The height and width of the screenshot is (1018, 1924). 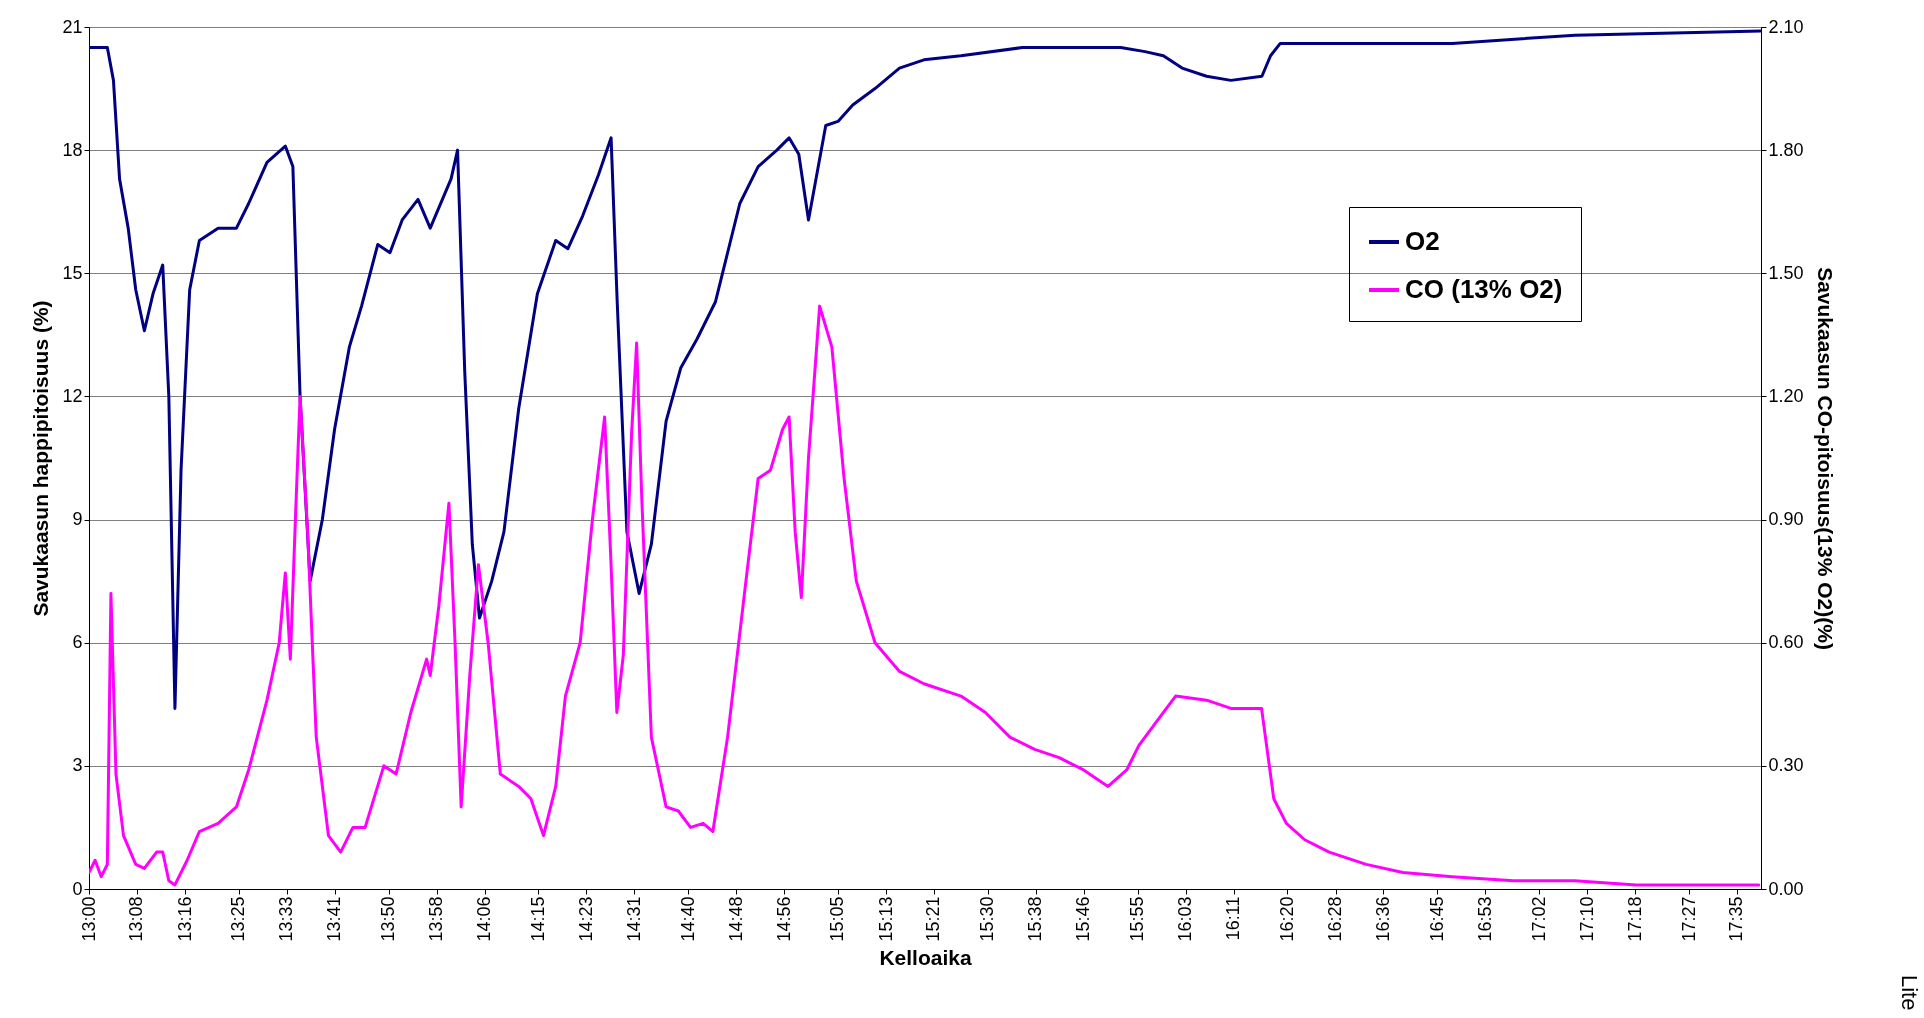 What do you see at coordinates (77, 642) in the screenshot?
I see `y-tick-label: 6` at bounding box center [77, 642].